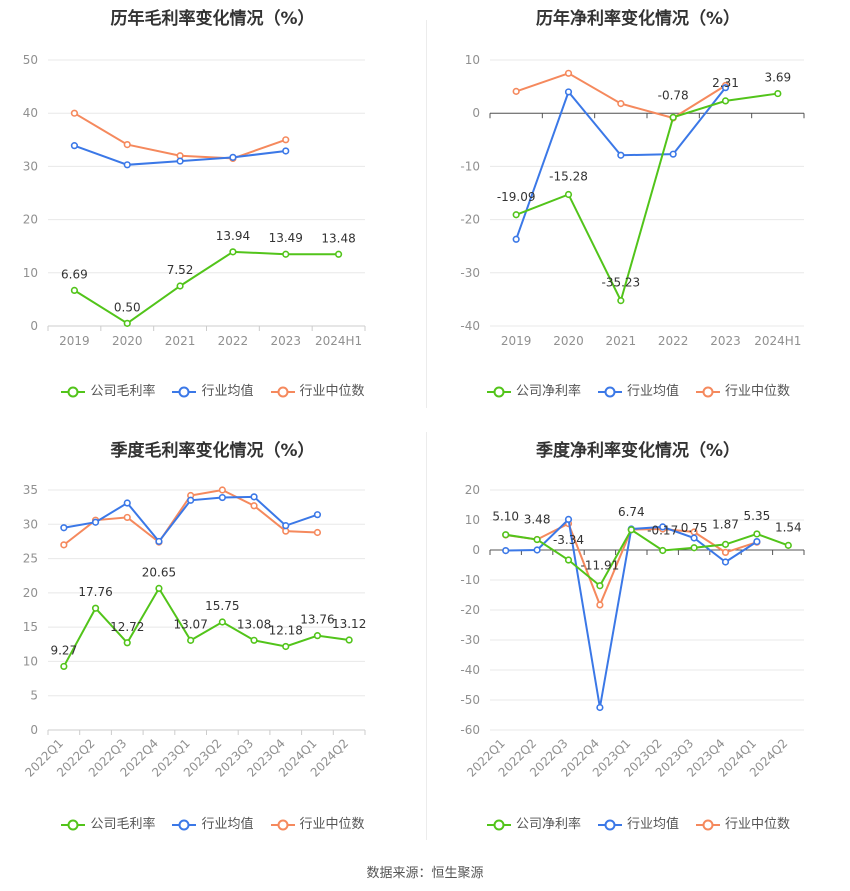 The height and width of the screenshot is (891, 850). I want to click on x-tick-label: 2024H1, so click(777, 341).